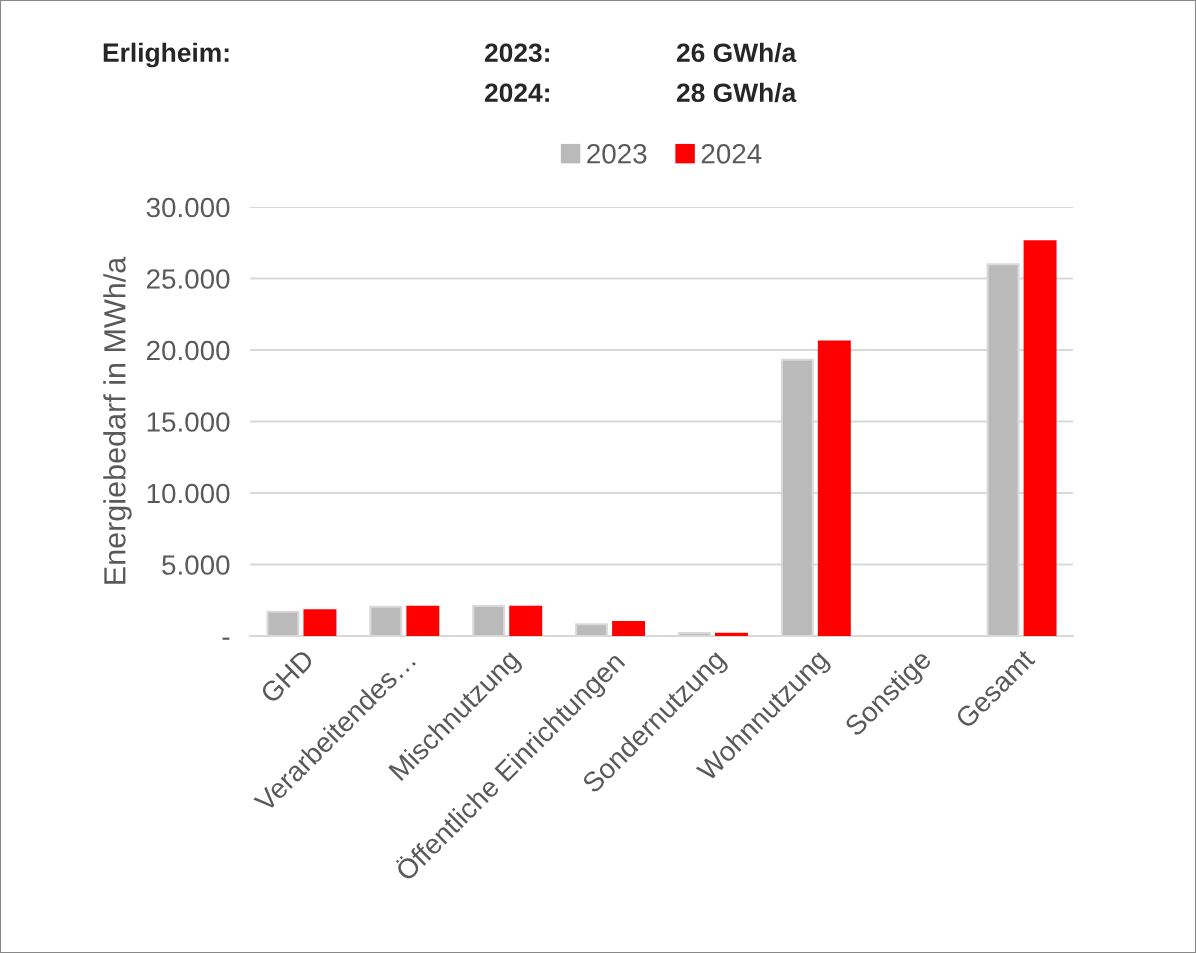  I want to click on text: 28 GWh/a, so click(736, 92).